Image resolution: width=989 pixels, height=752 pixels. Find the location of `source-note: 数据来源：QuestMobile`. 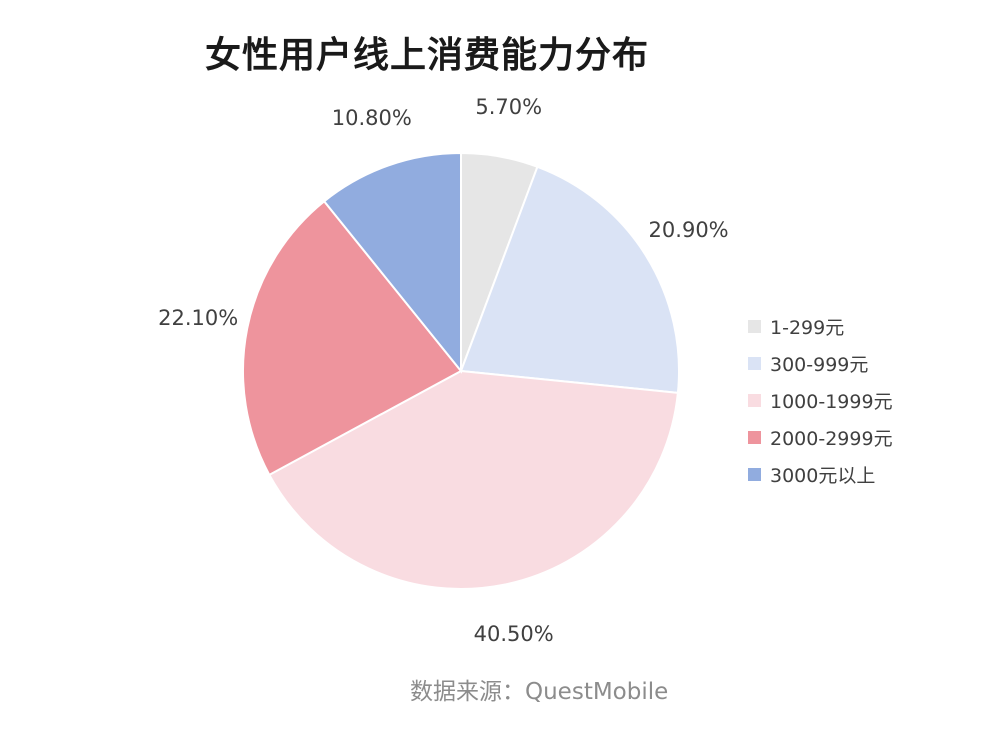

source-note: 数据来源：QuestMobile is located at coordinates (539, 692).